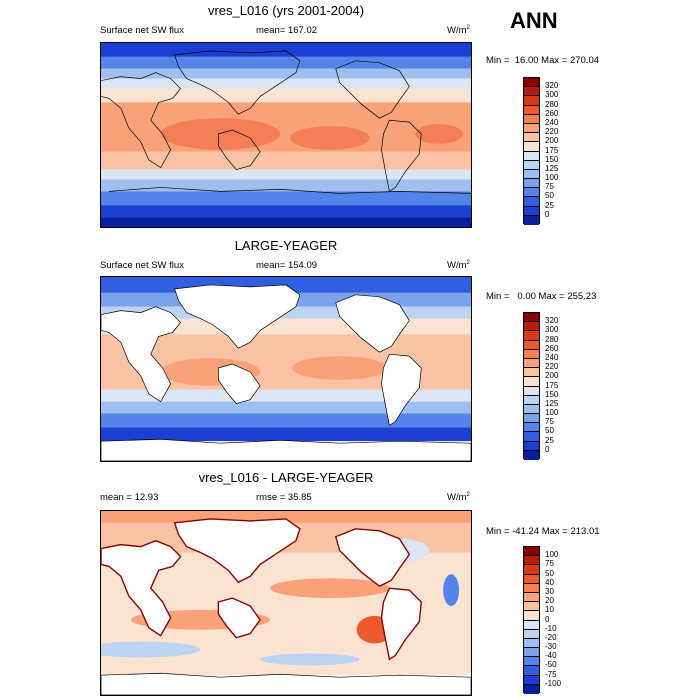 This screenshot has height=700, width=700. What do you see at coordinates (286, 477) in the screenshot?
I see `panel-3-title: vres_L016 - LARGE-YEAGER` at bounding box center [286, 477].